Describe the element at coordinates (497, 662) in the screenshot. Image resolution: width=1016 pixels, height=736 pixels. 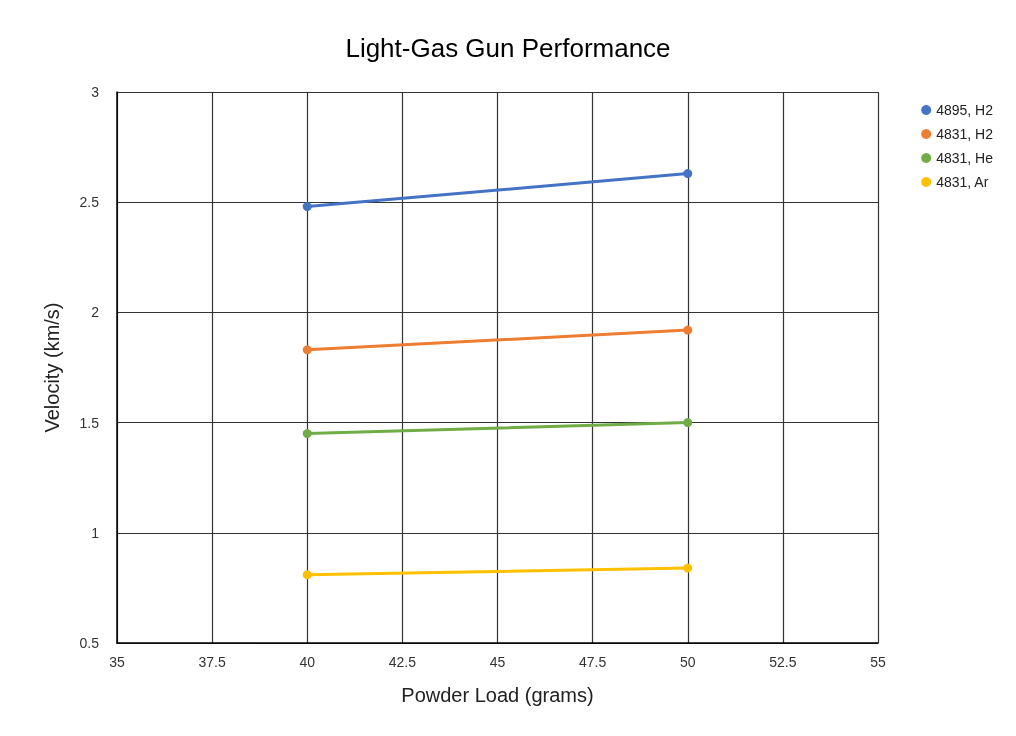
I see `x-tick-label: 45` at that location.